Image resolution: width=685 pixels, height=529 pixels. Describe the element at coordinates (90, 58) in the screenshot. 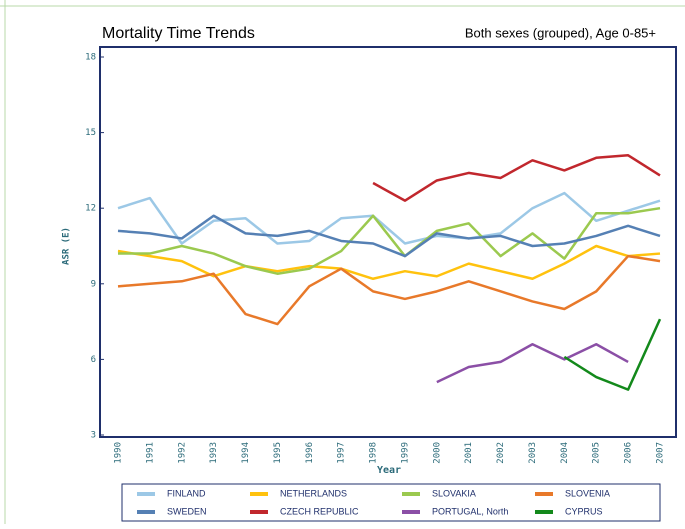

I see `y-tick-label: 18` at that location.